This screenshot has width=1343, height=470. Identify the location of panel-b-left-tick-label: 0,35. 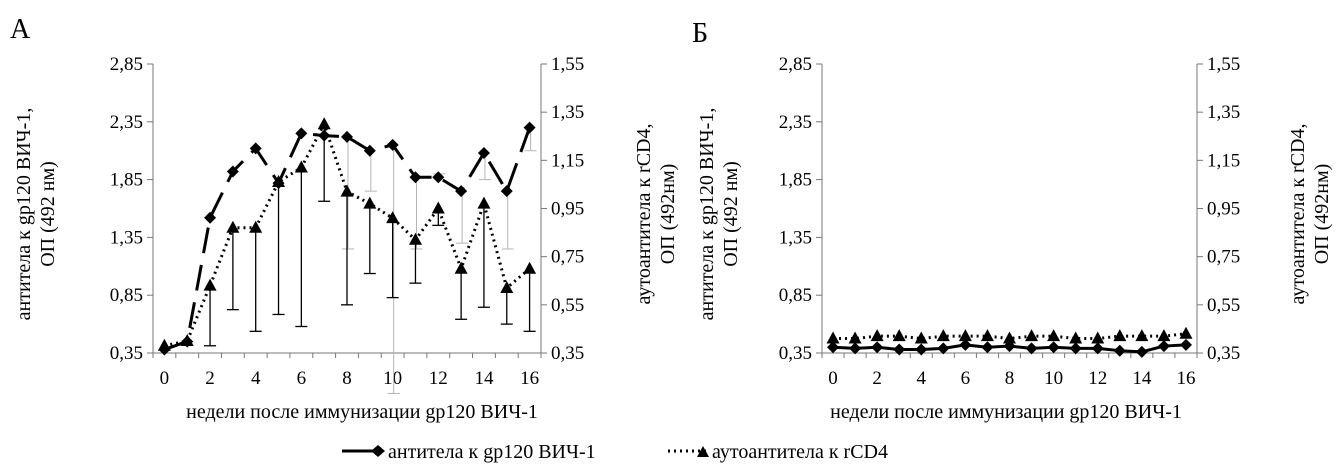
(795, 353).